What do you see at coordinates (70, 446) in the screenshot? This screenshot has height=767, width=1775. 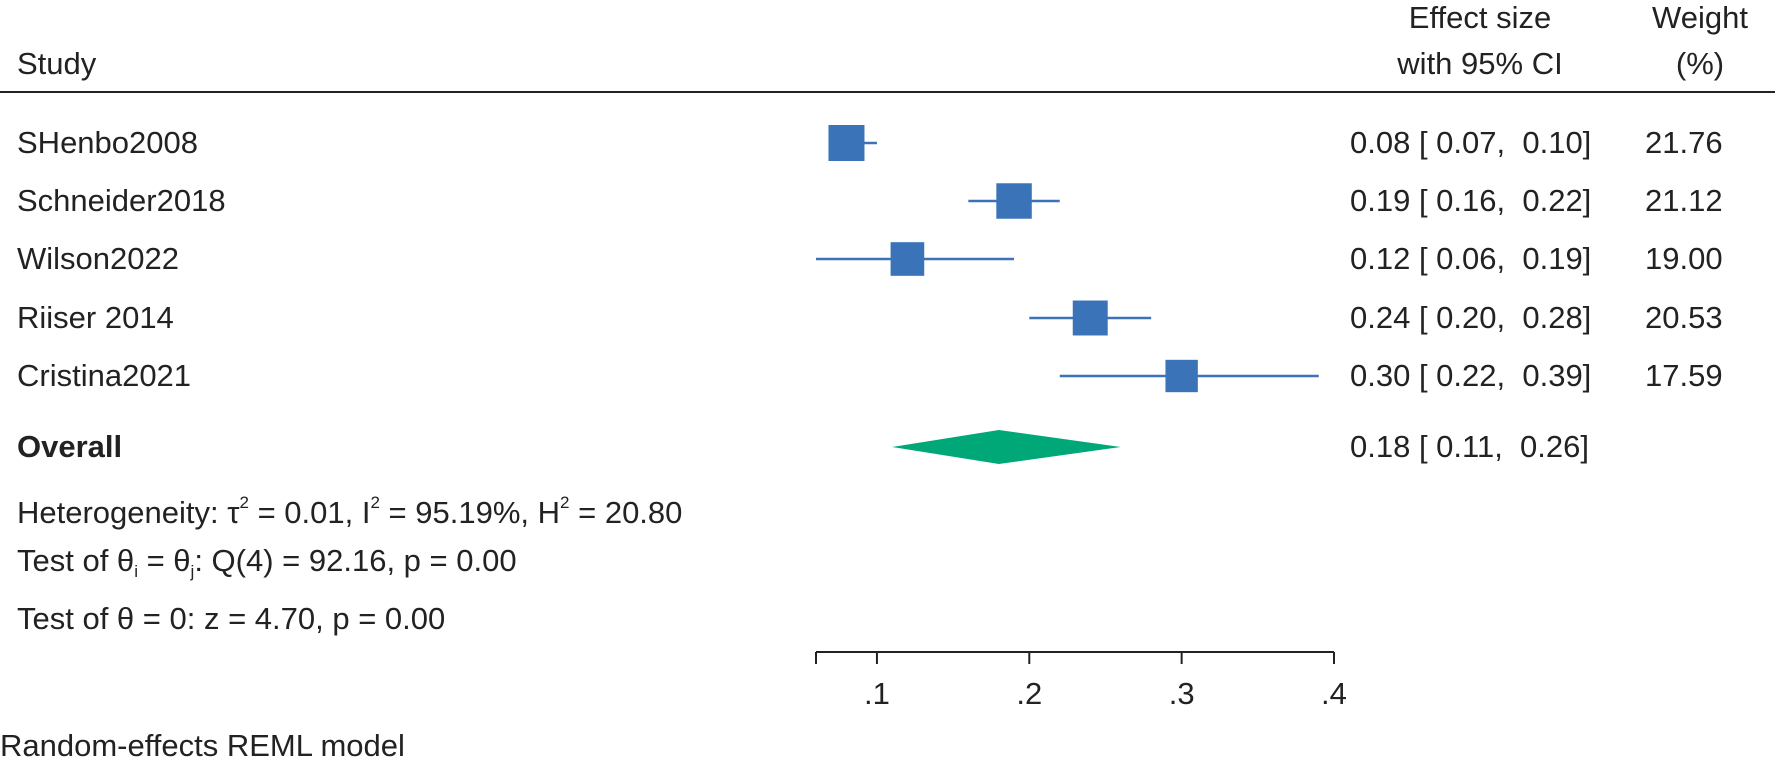 I see `overall-label: Overall` at bounding box center [70, 446].